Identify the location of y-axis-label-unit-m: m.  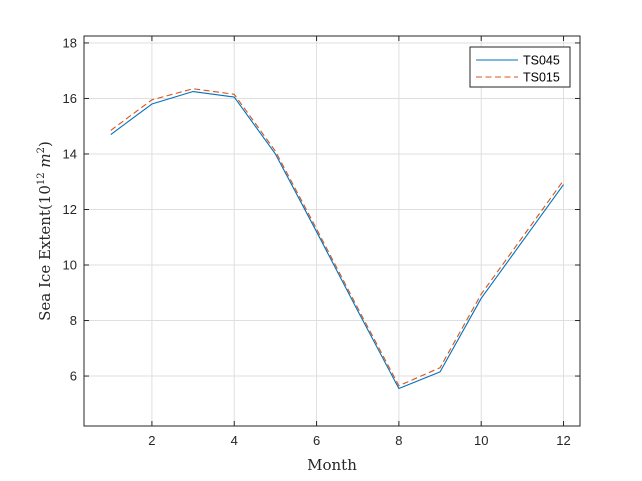
(45, 162).